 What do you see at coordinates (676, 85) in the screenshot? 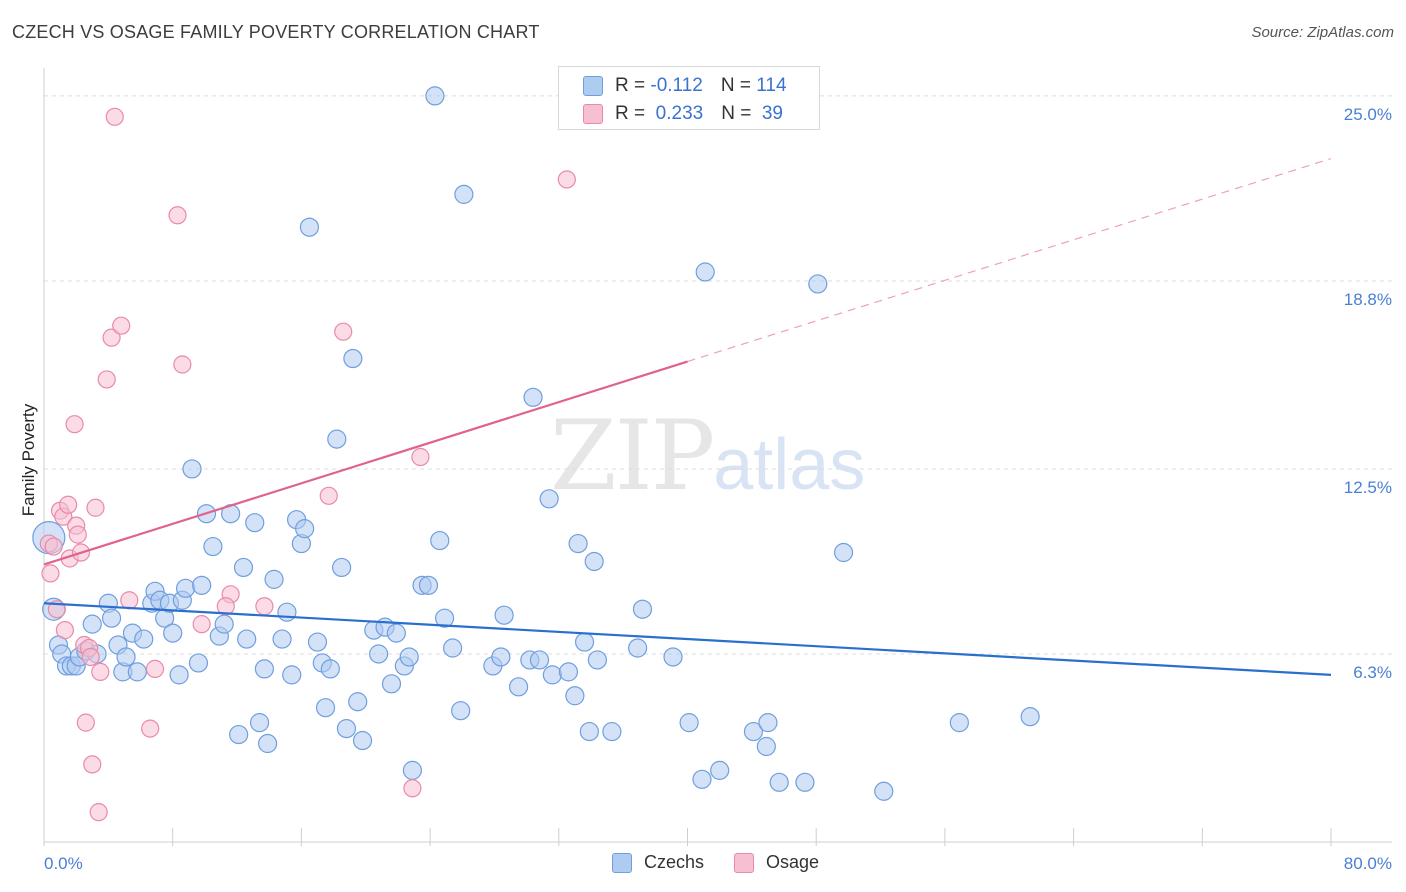
I see `legend-r-value: -0.112` at bounding box center [676, 85].